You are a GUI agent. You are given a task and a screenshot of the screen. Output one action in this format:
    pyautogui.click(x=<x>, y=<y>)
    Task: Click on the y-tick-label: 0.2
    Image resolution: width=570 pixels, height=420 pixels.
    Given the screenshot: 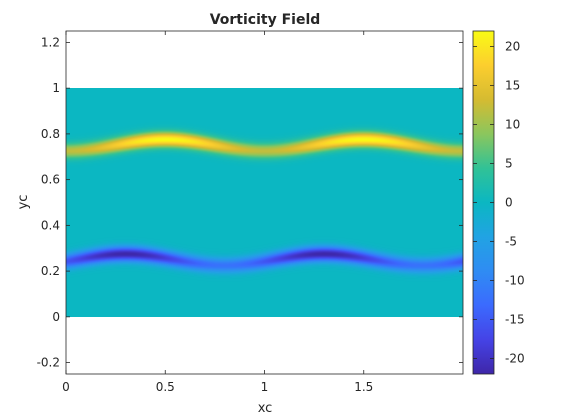 What is the action you would take?
    pyautogui.click(x=50, y=271)
    